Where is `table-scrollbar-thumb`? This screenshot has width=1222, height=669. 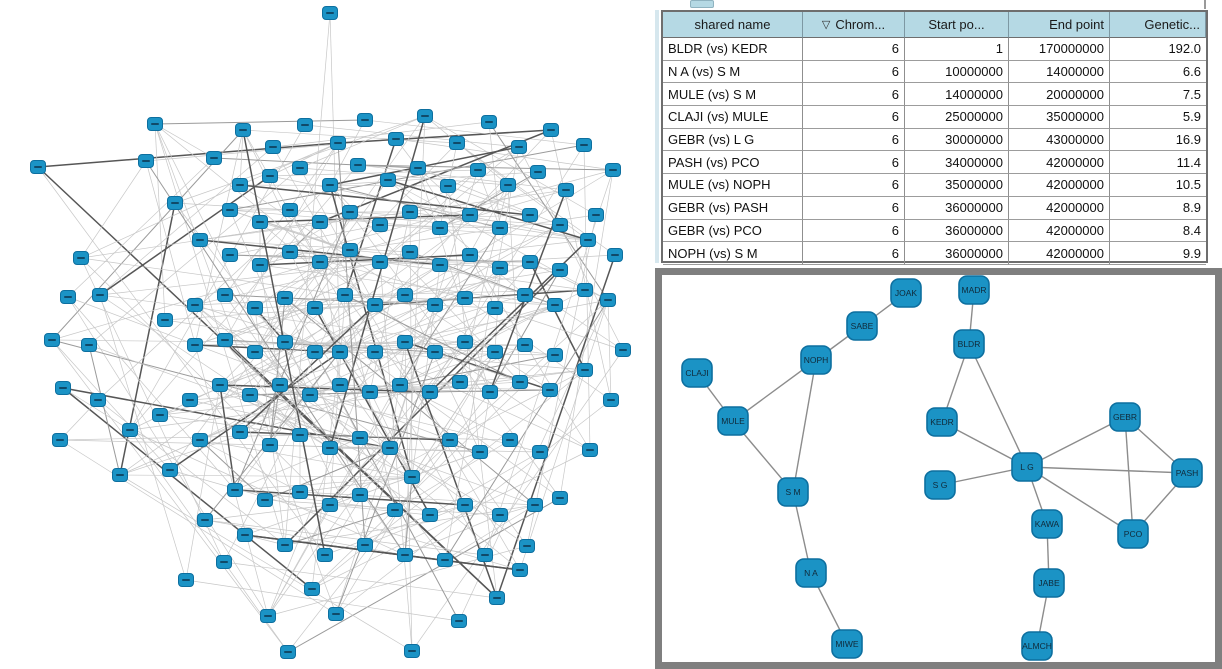 table-scrollbar-thumb is located at coordinates (702, 4).